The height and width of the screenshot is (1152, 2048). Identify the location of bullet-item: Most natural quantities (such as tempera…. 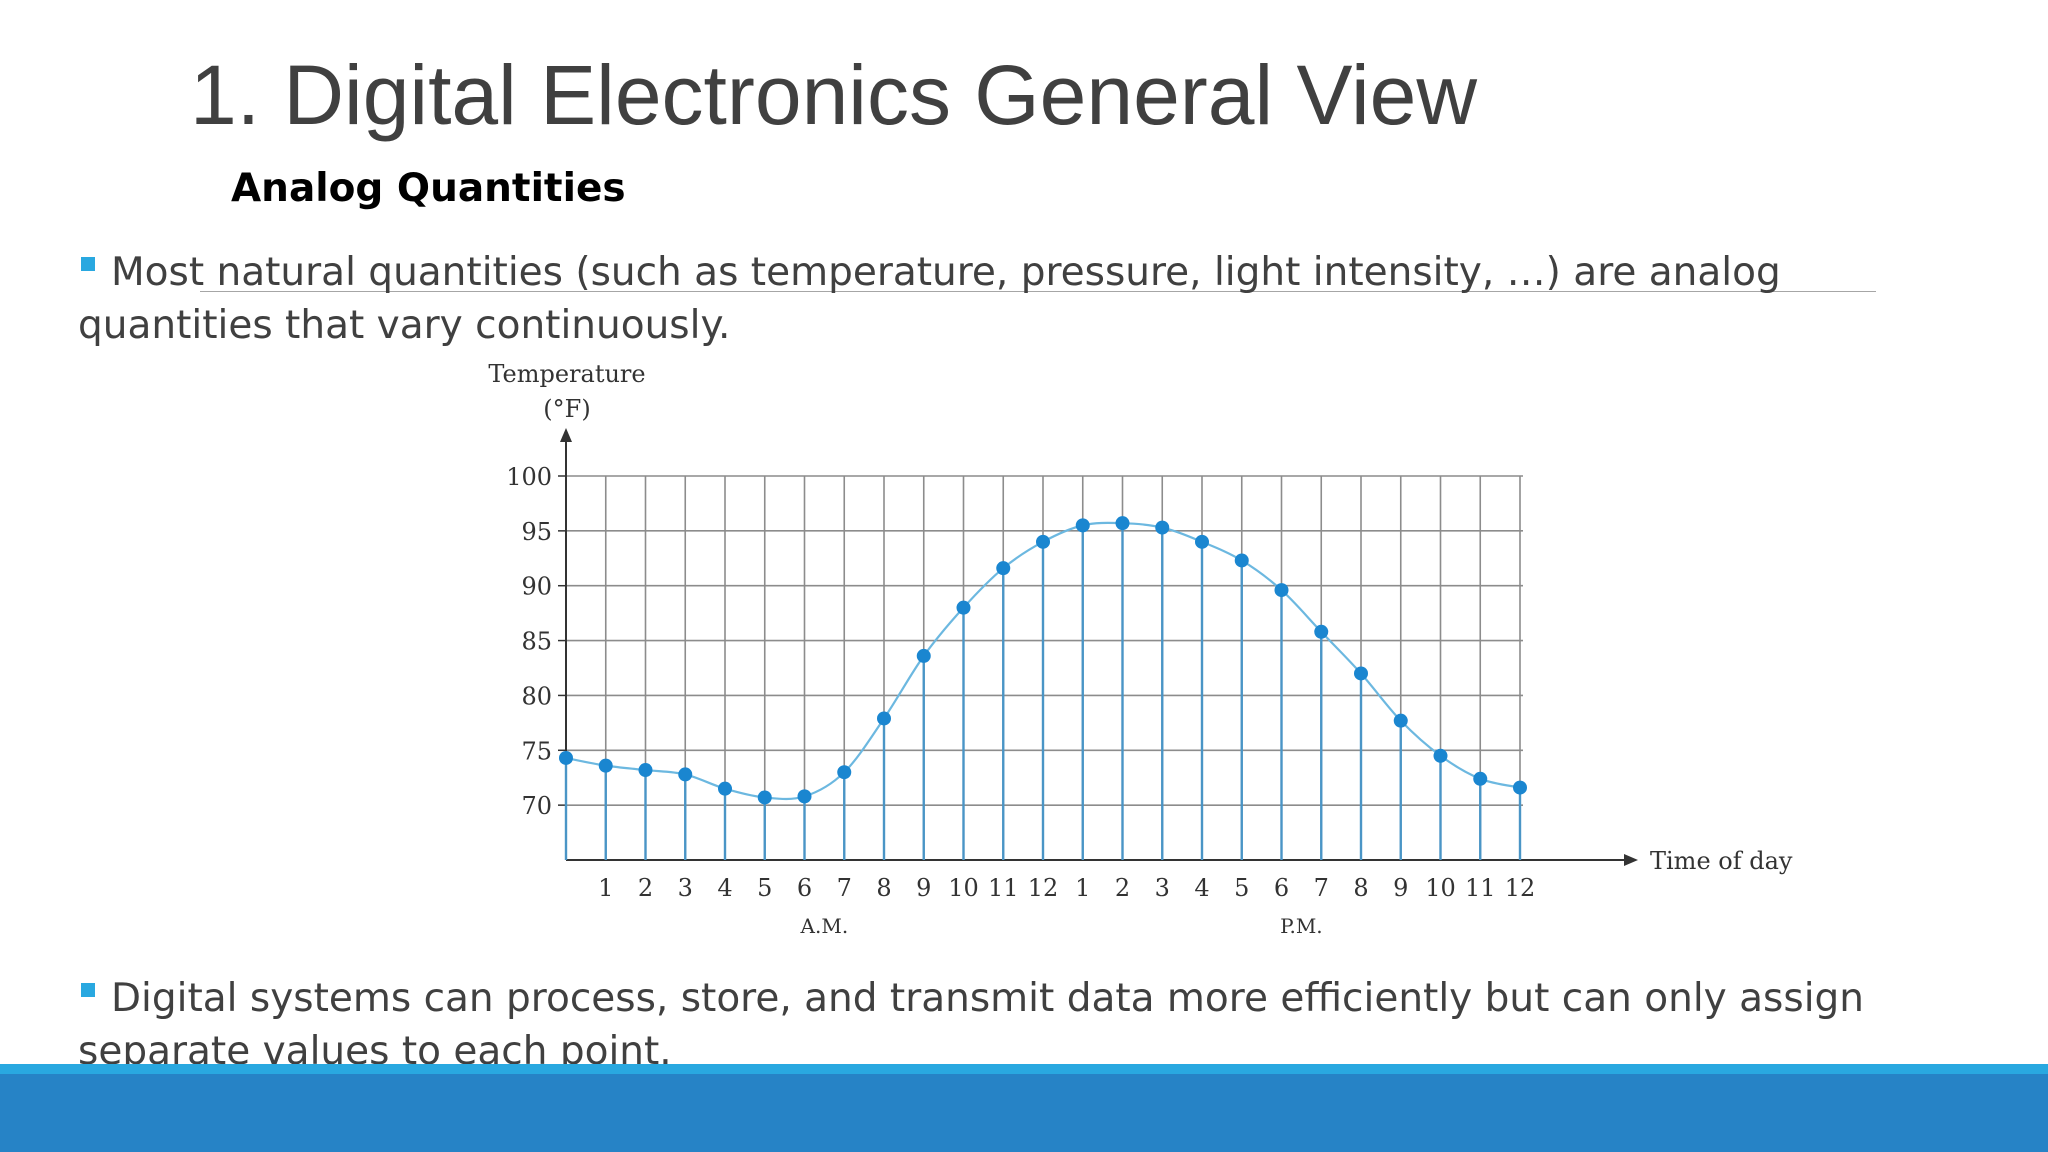
(1018, 299).